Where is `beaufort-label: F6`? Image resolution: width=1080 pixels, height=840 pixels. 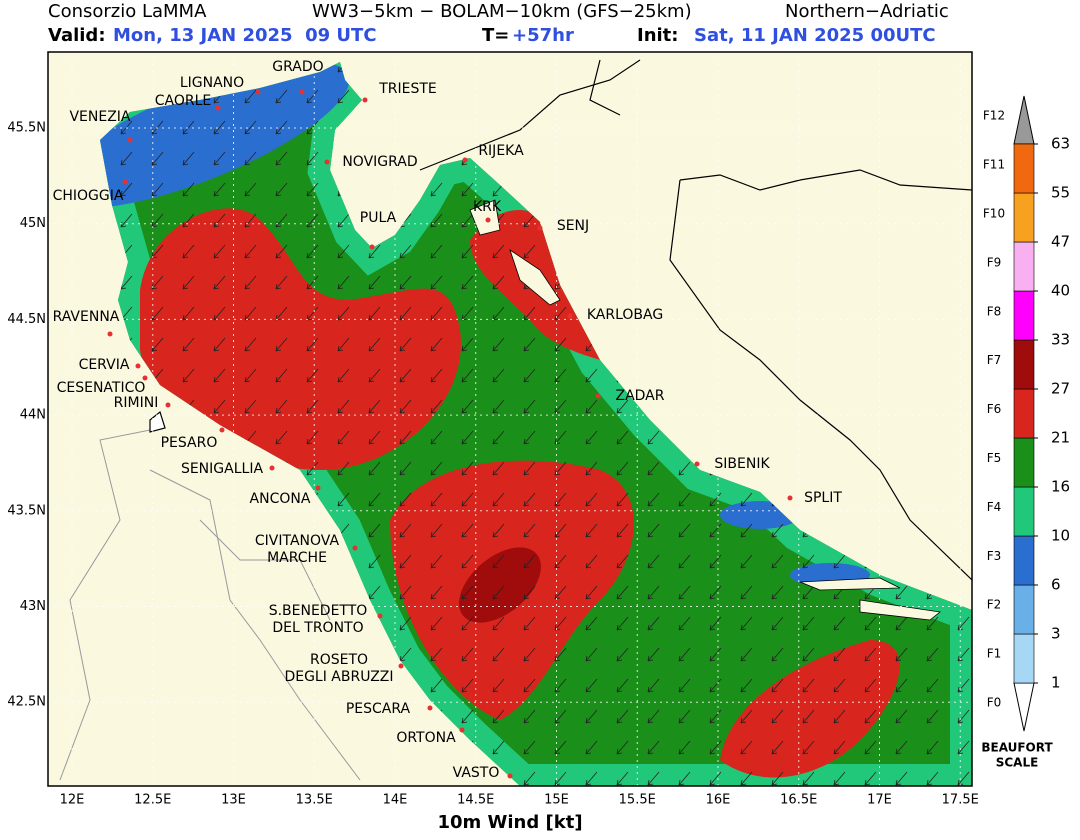
beaufort-label: F6 is located at coordinates (994, 409).